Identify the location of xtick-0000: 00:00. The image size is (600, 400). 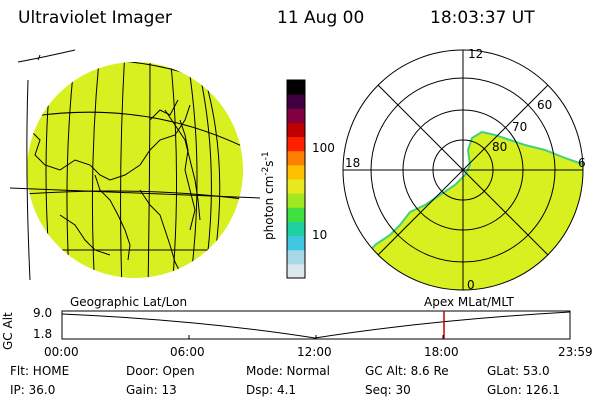
(61, 352).